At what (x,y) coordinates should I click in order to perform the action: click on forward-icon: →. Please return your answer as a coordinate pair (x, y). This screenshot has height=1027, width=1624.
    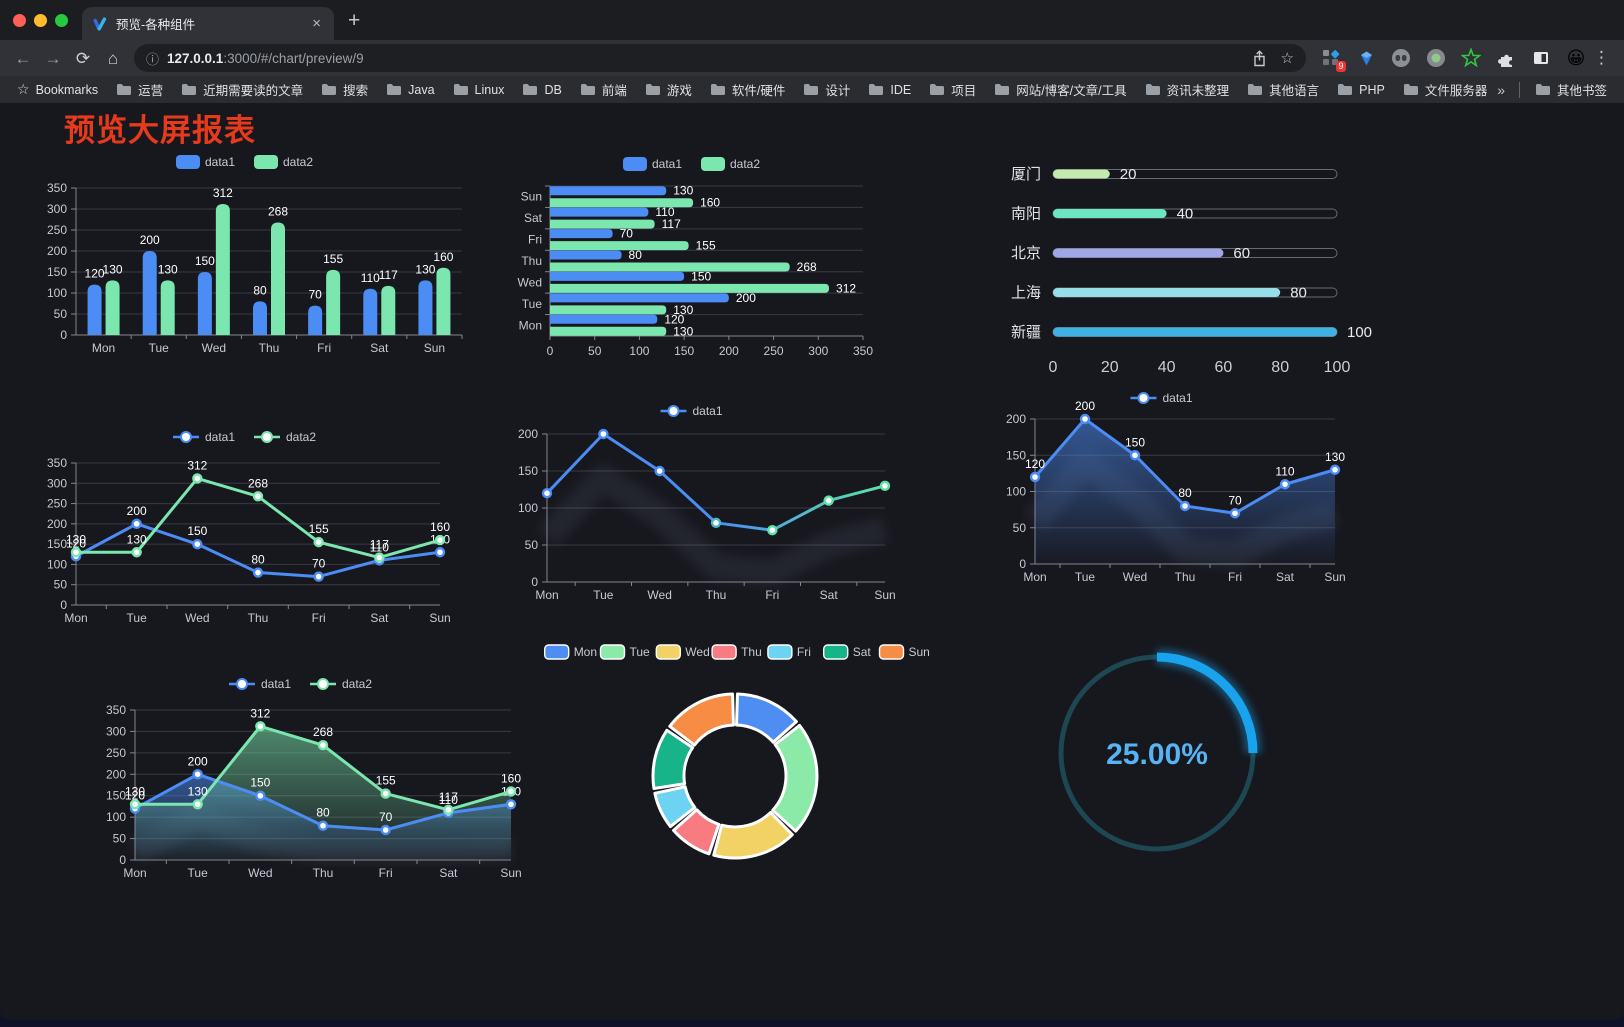
    Looking at the image, I should click on (53, 58).